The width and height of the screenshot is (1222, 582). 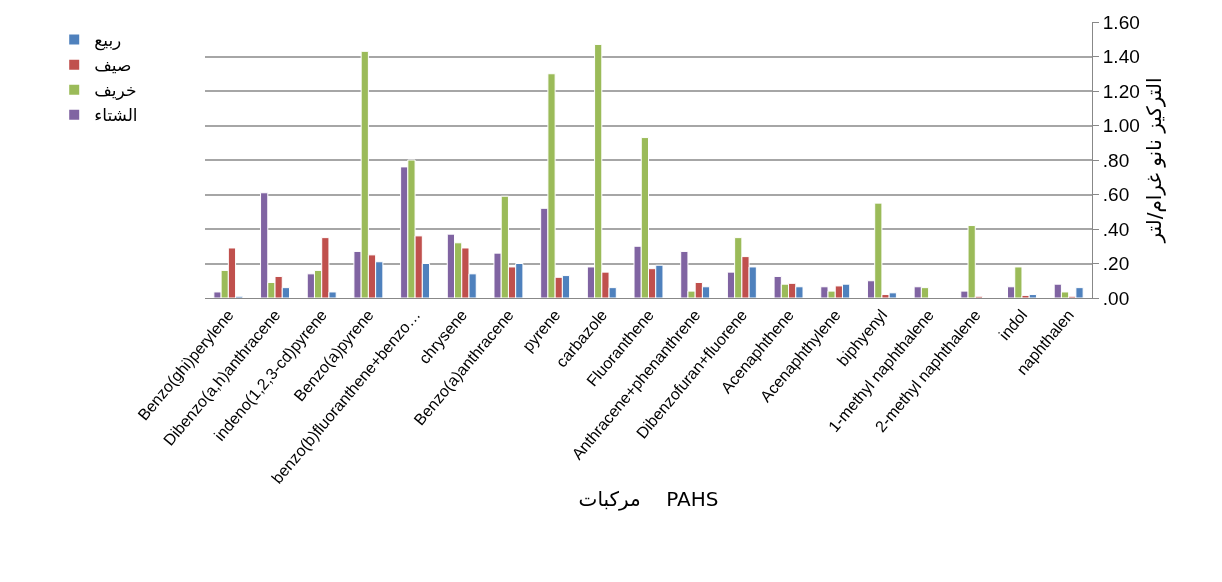 What do you see at coordinates (116, 116) in the screenshot?
I see `legend-label: الشتاء` at bounding box center [116, 116].